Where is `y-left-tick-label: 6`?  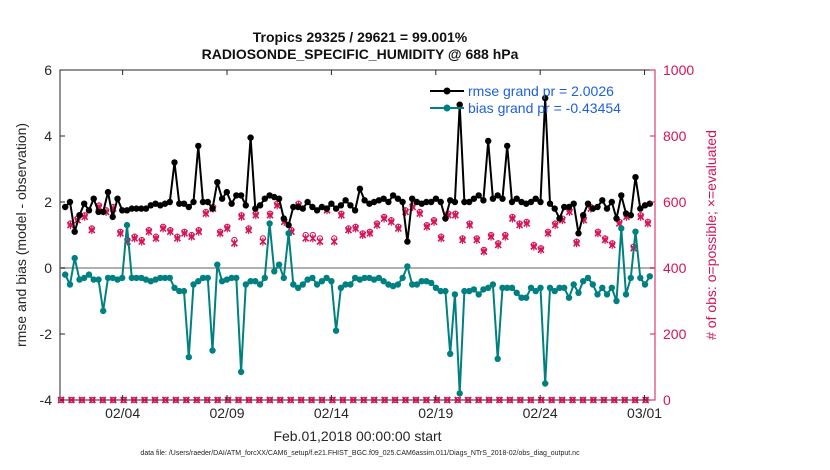
y-left-tick-label: 6 is located at coordinates (48, 70).